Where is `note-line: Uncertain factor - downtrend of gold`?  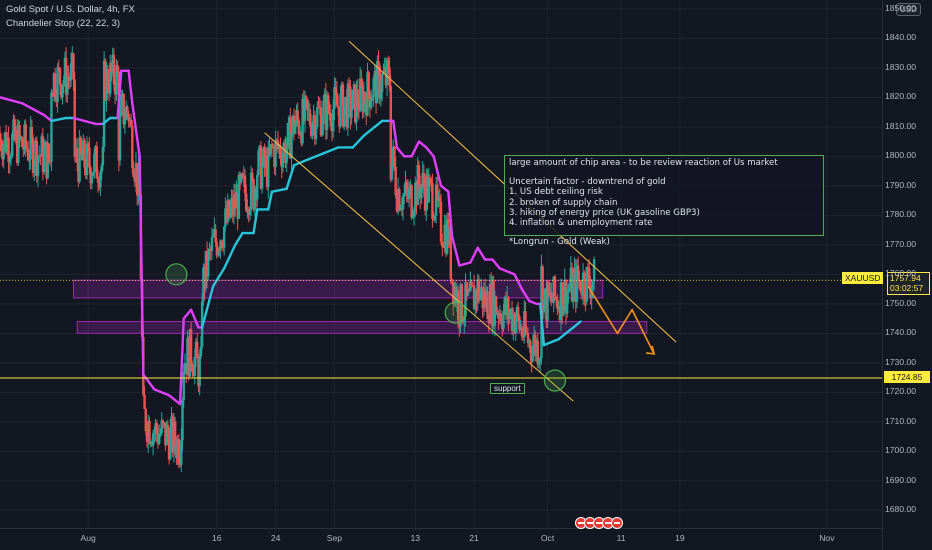 note-line: Uncertain factor - downtrend of gold is located at coordinates (587, 182).